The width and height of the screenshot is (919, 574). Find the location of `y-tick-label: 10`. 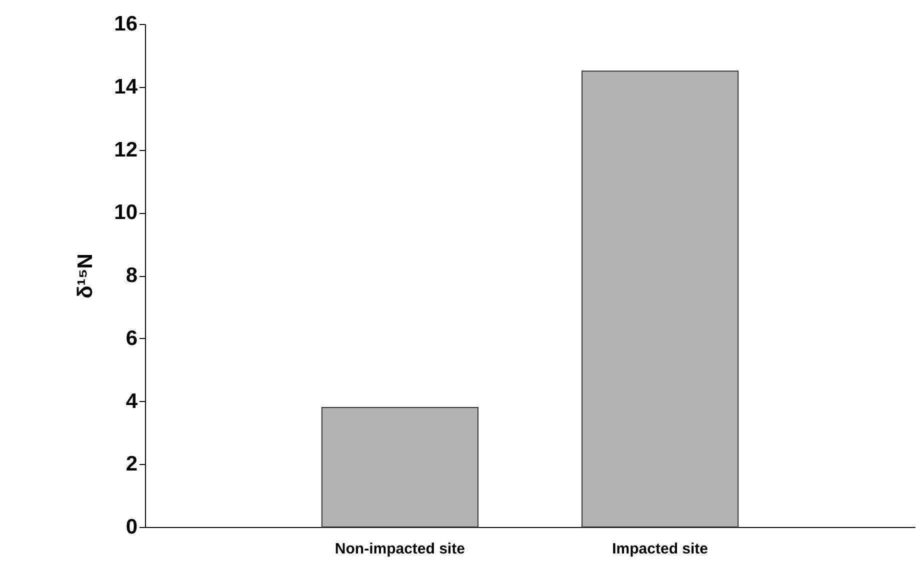

y-tick-label: 10 is located at coordinates (126, 212).